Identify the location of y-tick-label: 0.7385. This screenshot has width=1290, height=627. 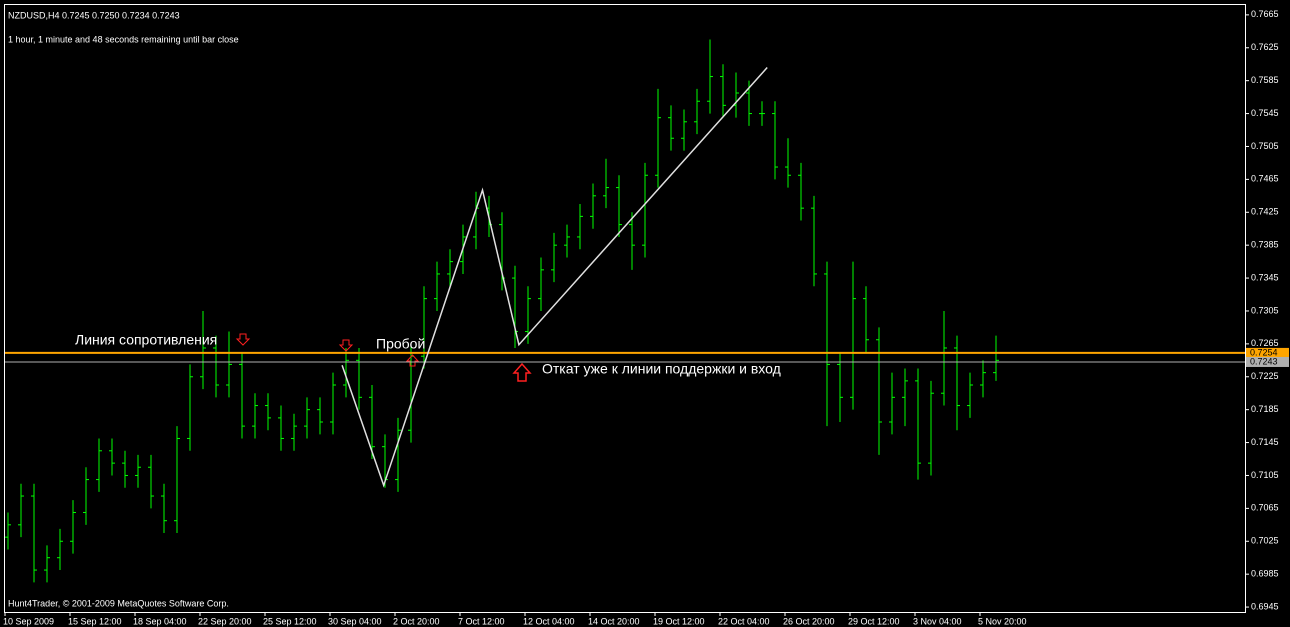
(1265, 245).